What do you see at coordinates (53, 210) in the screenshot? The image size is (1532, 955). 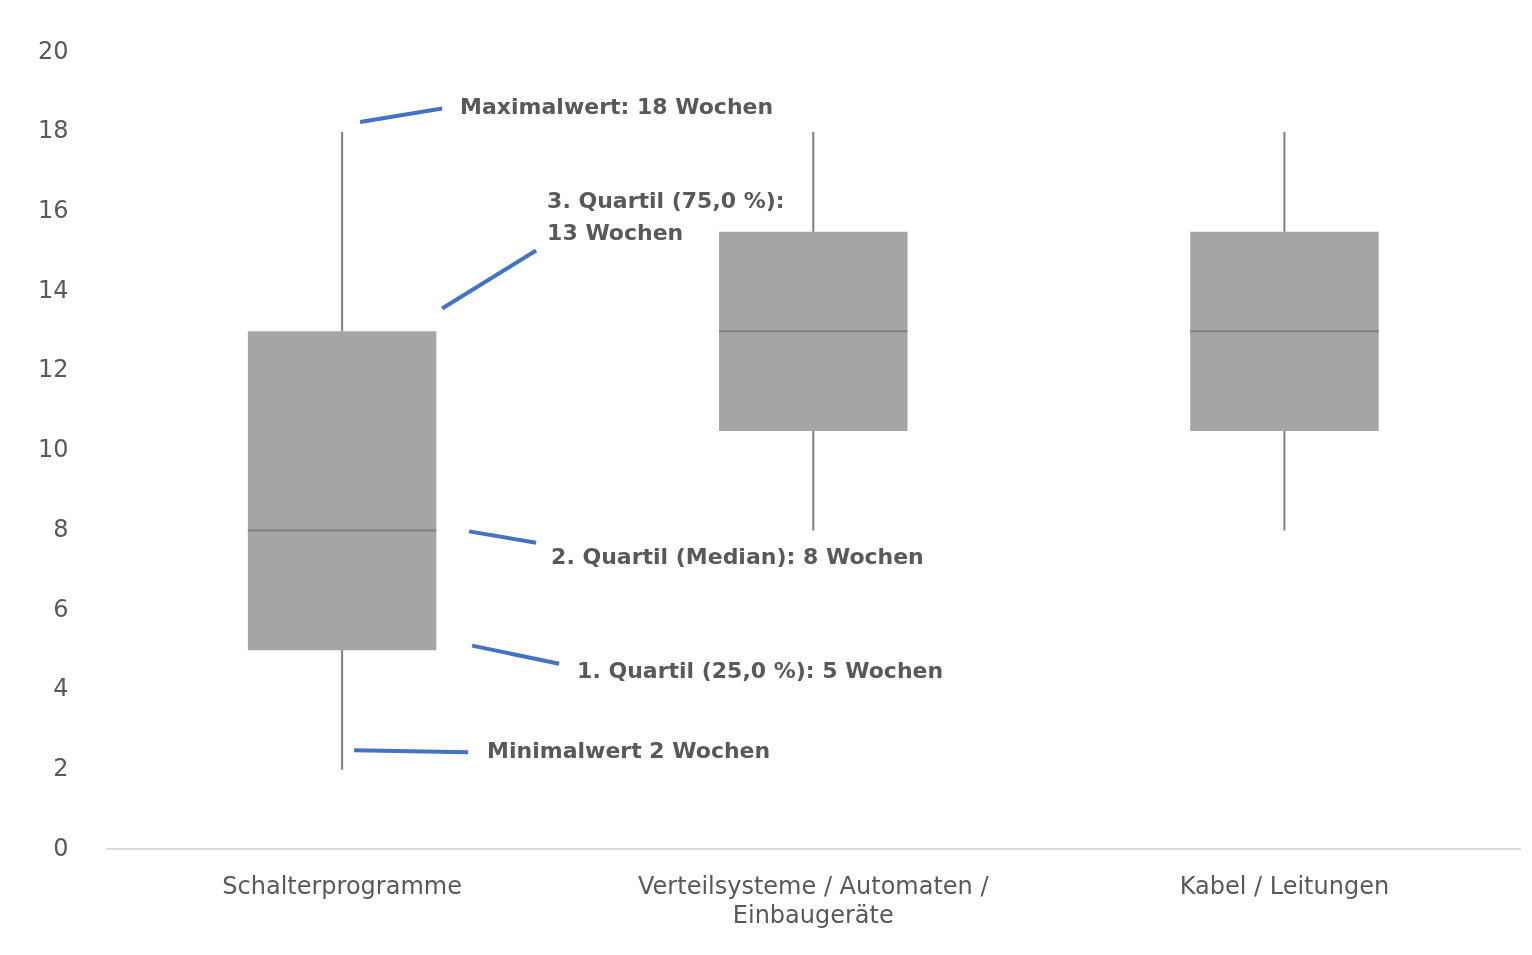 I see `y-tick-label: 16` at bounding box center [53, 210].